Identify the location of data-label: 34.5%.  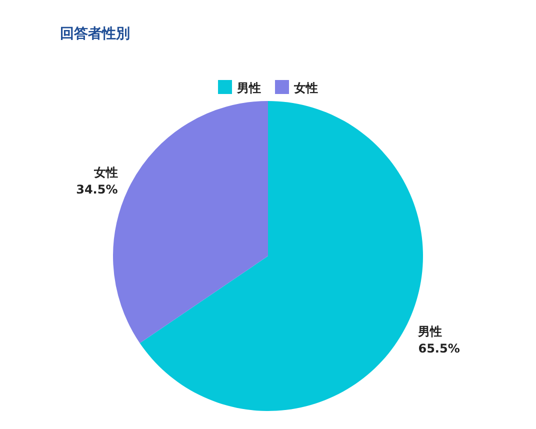
(97, 189).